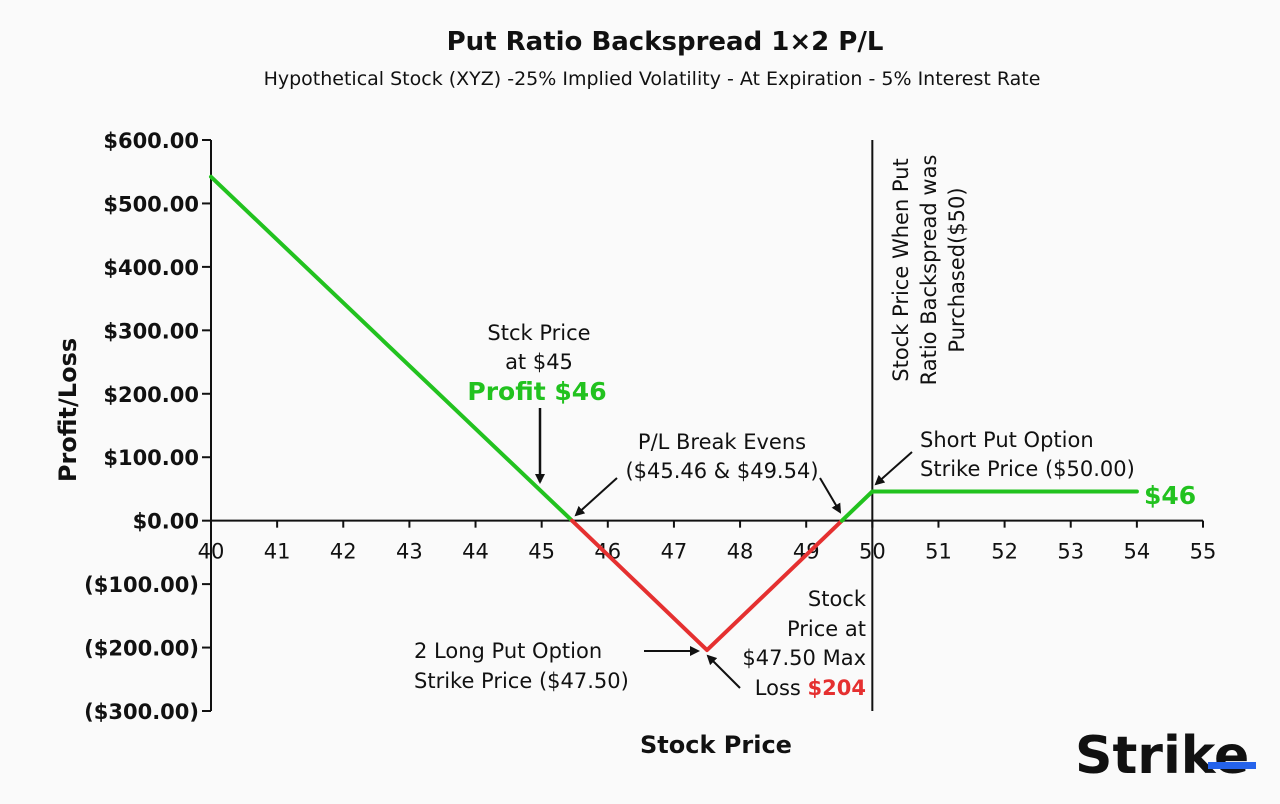 The image size is (1280, 804). I want to click on y-tick-label: ($100.00), so click(141, 585).